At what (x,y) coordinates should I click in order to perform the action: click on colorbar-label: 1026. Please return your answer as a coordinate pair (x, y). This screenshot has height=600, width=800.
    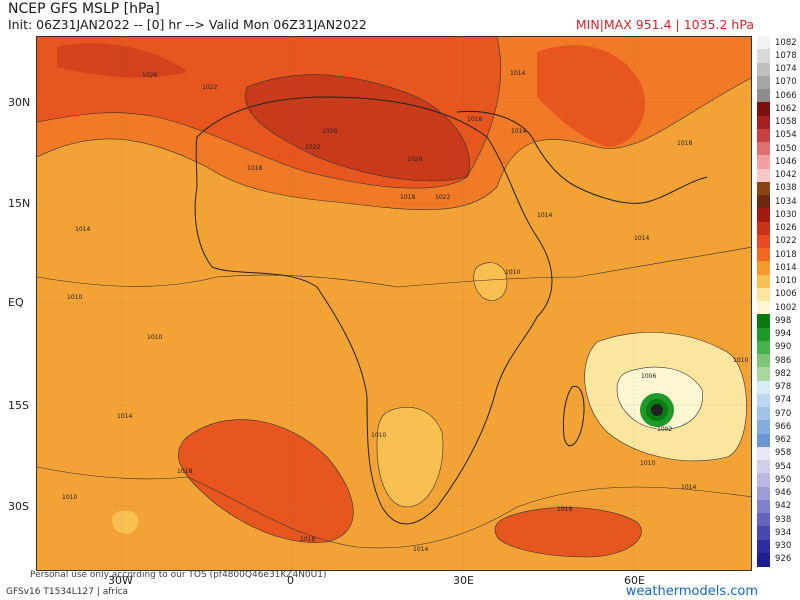
    Looking at the image, I should click on (786, 228).